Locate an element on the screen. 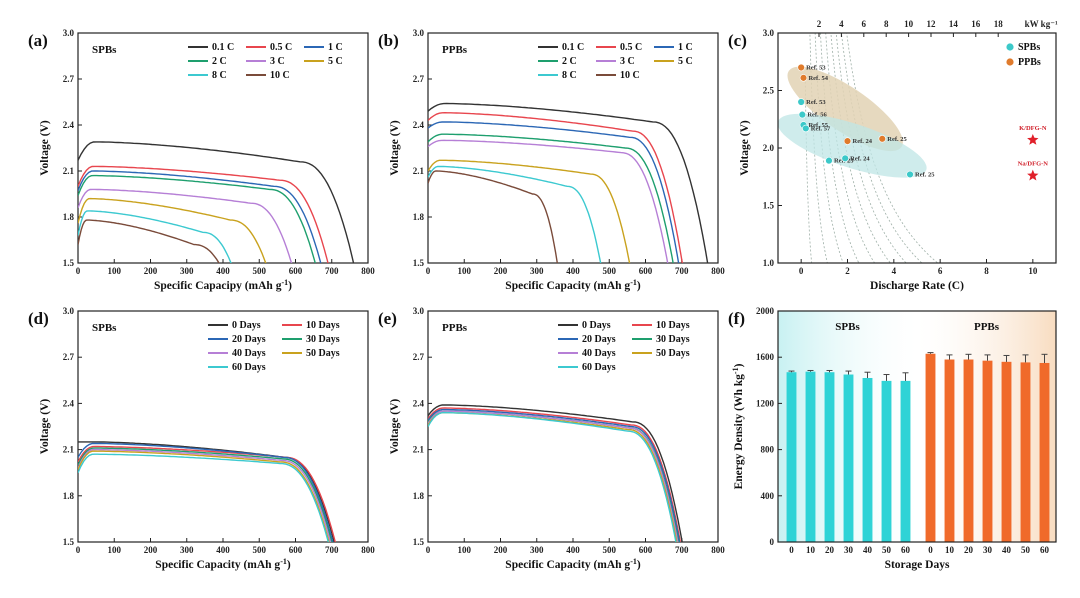 This screenshot has width=1080, height=598. top-tick-label: 6 is located at coordinates (864, 24).